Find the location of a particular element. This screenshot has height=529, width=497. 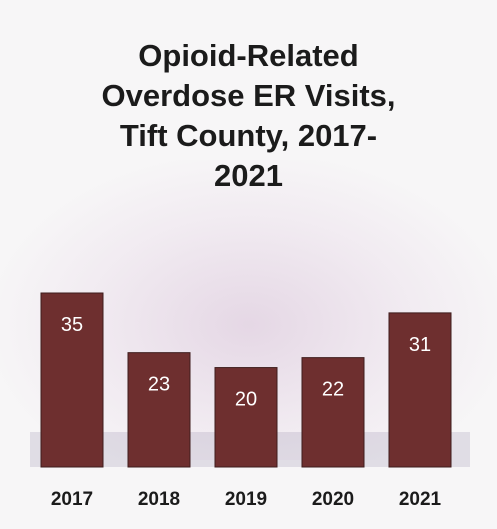

chart-title-line-4: 2021 is located at coordinates (248, 175).